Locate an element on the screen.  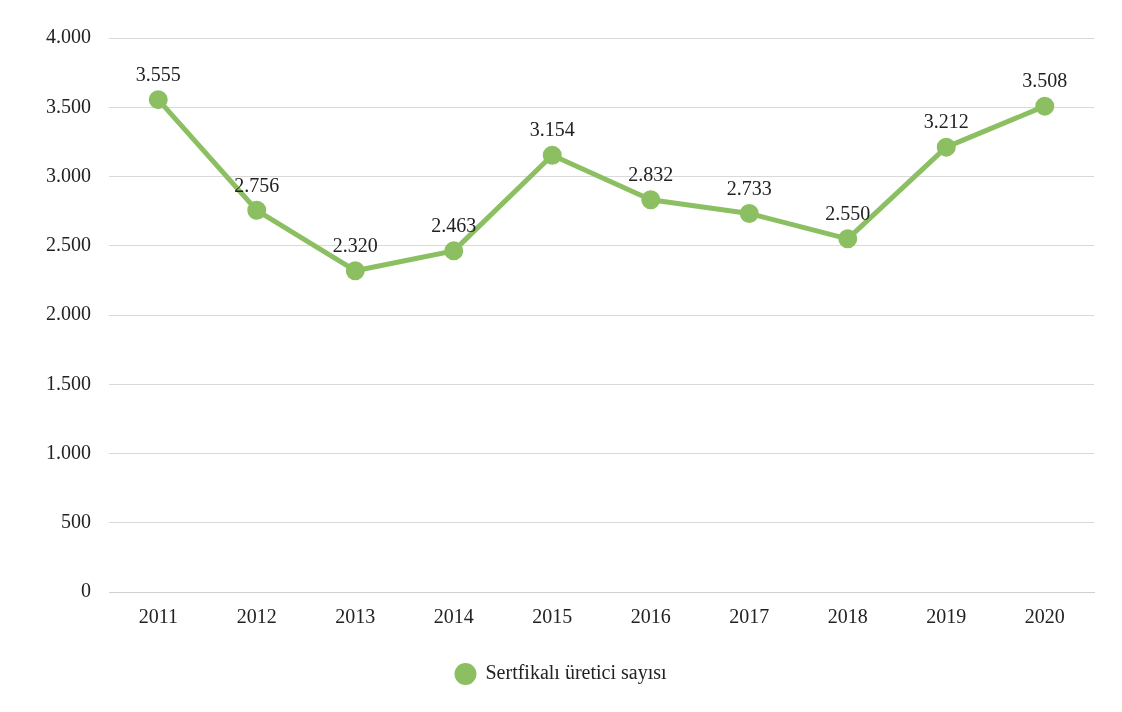
data-label: 2.733 is located at coordinates (749, 187).